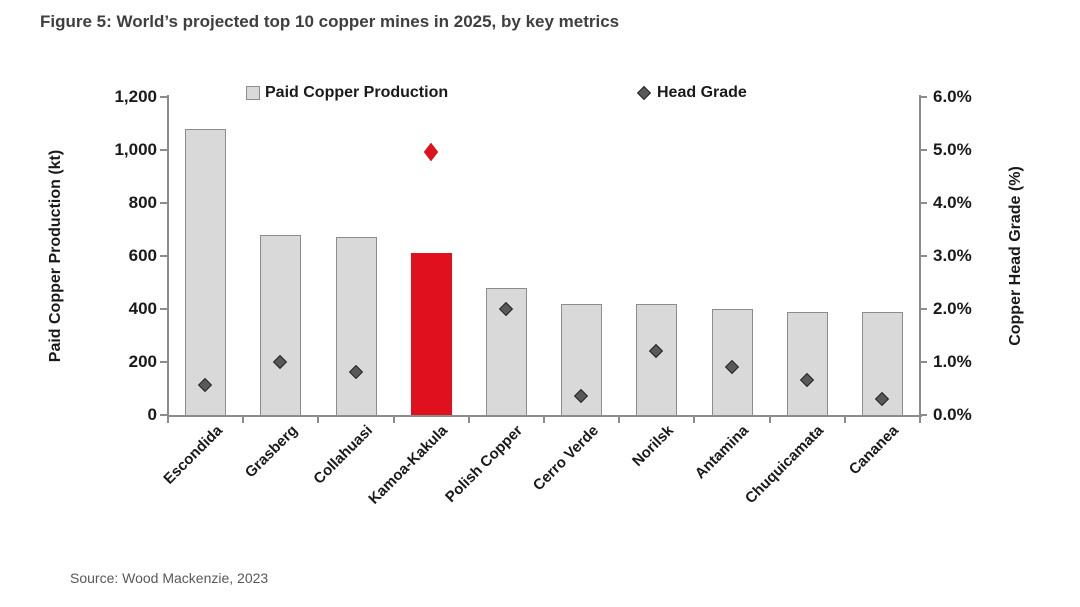  I want to click on right-axis-tick-label: 3.0%, so click(952, 255).